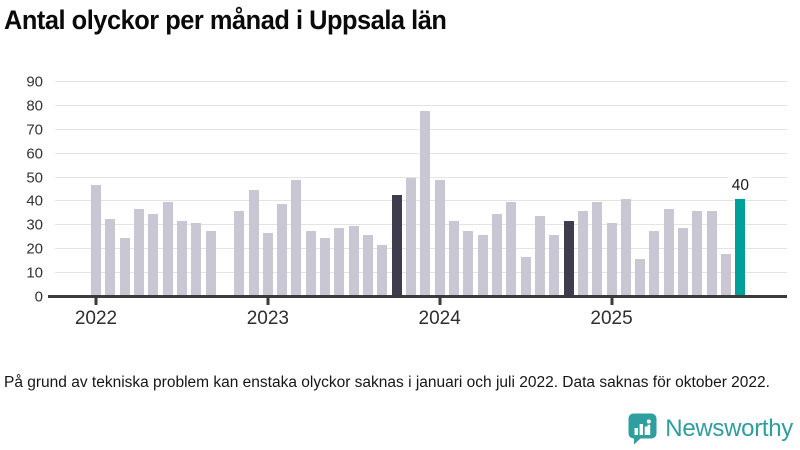 The width and height of the screenshot is (800, 450). Describe the element at coordinates (34, 106) in the screenshot. I see `y-axis-label: 80` at that location.